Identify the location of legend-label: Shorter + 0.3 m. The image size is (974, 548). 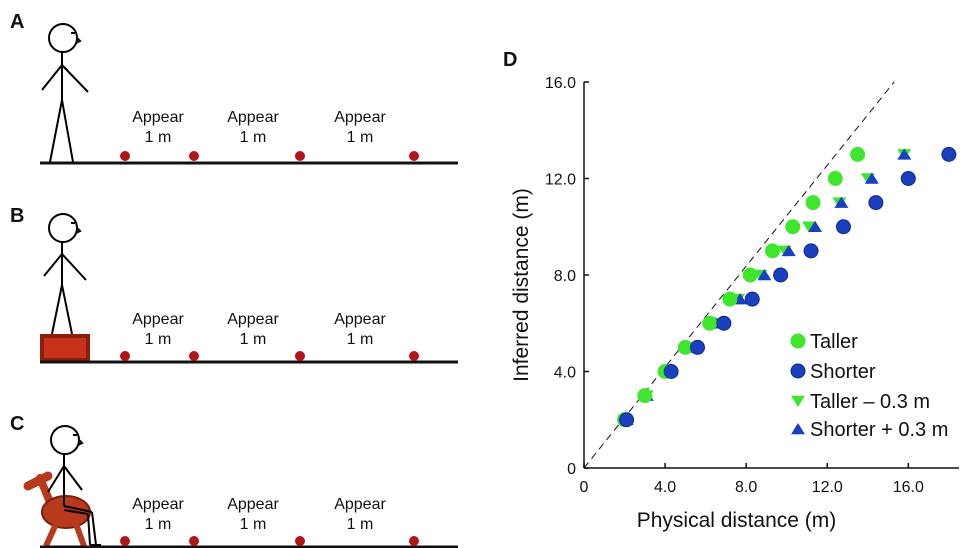
(879, 430).